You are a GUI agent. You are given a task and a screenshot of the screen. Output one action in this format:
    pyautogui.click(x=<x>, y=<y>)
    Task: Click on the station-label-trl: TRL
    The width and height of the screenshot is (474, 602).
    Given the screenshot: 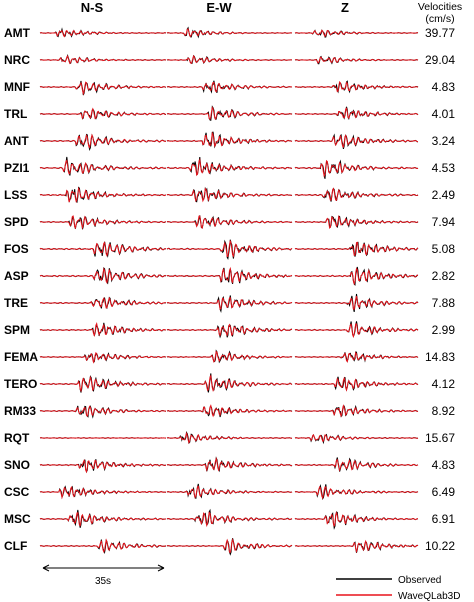 What is the action you would take?
    pyautogui.click(x=15, y=114)
    